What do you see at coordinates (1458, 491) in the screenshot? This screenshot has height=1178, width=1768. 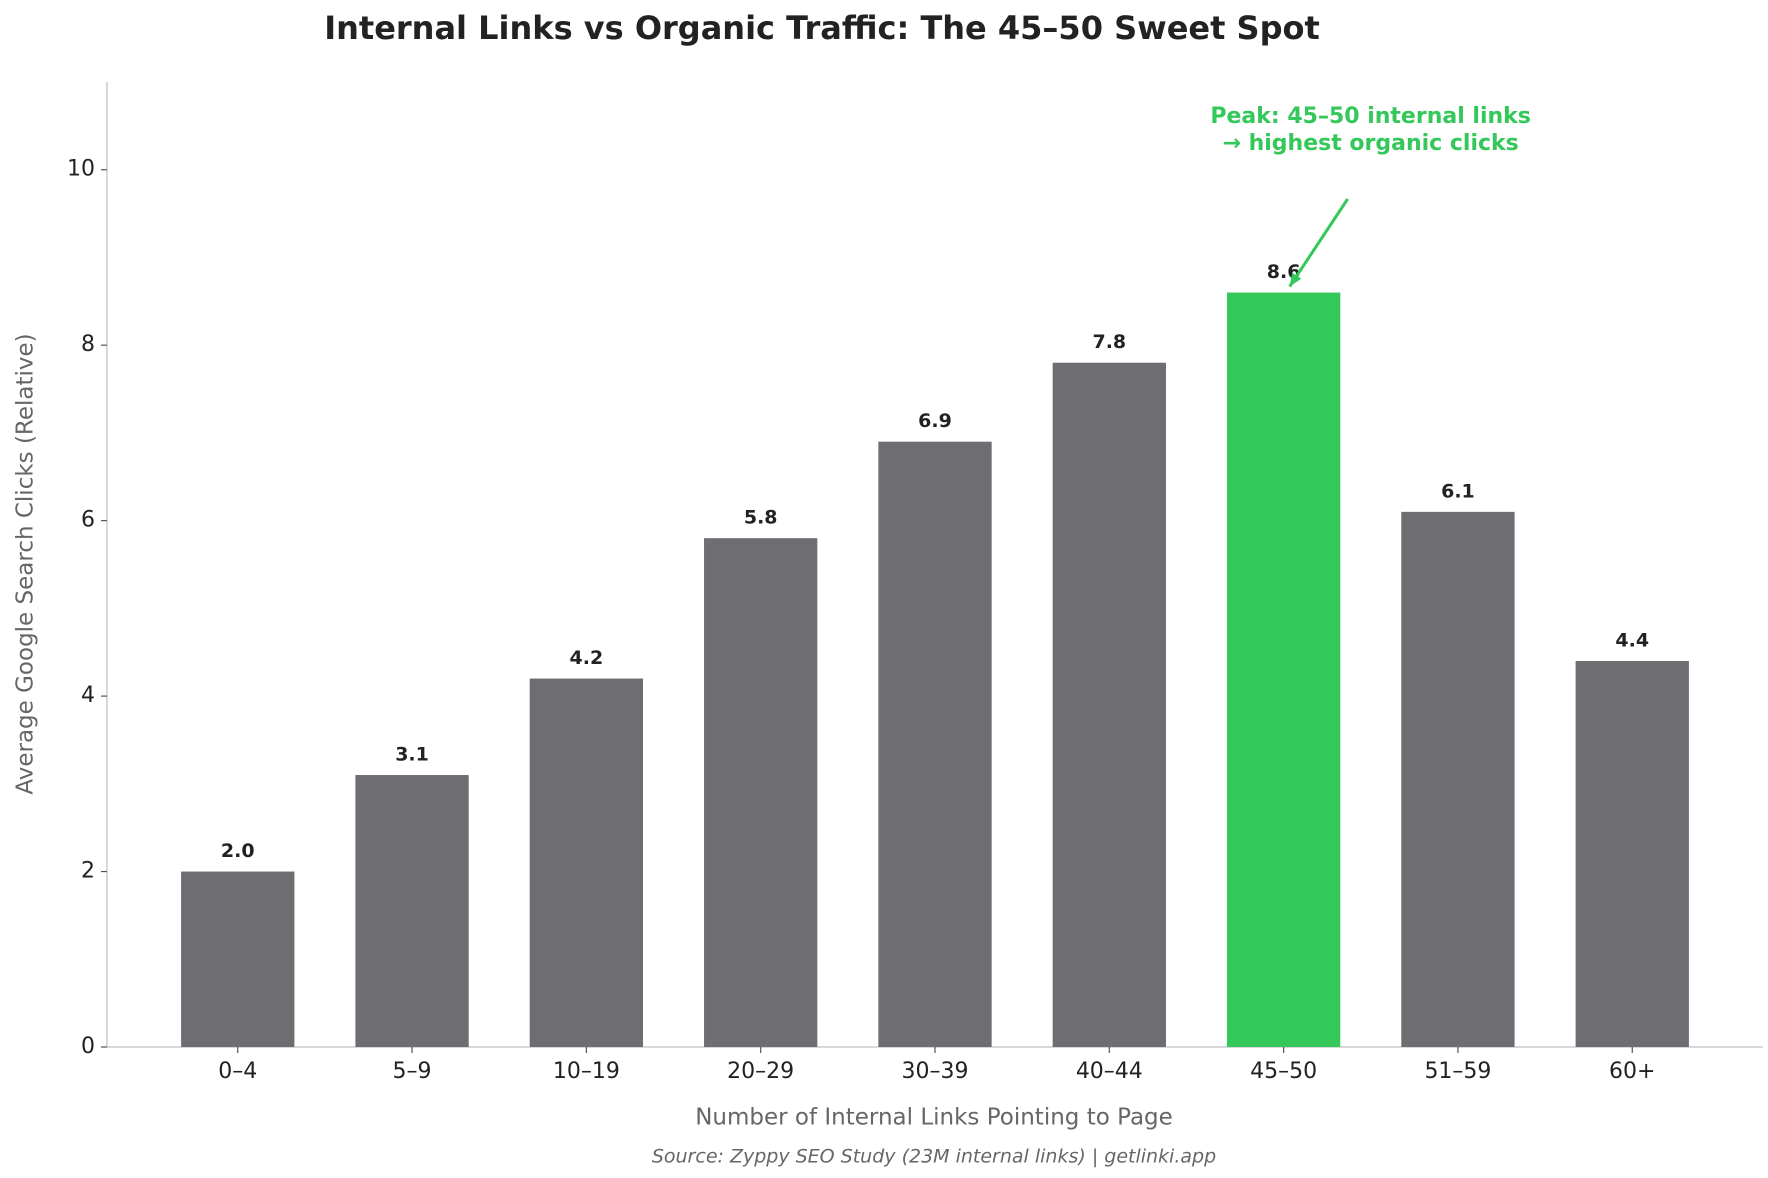 I see `value-label: 6.1` at bounding box center [1458, 491].